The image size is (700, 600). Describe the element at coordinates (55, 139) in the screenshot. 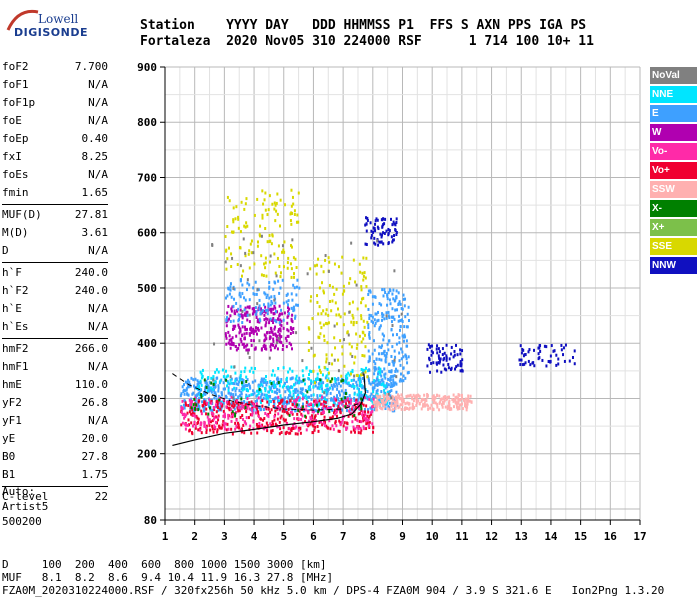

I see `param-row: foEp 0.40` at that location.